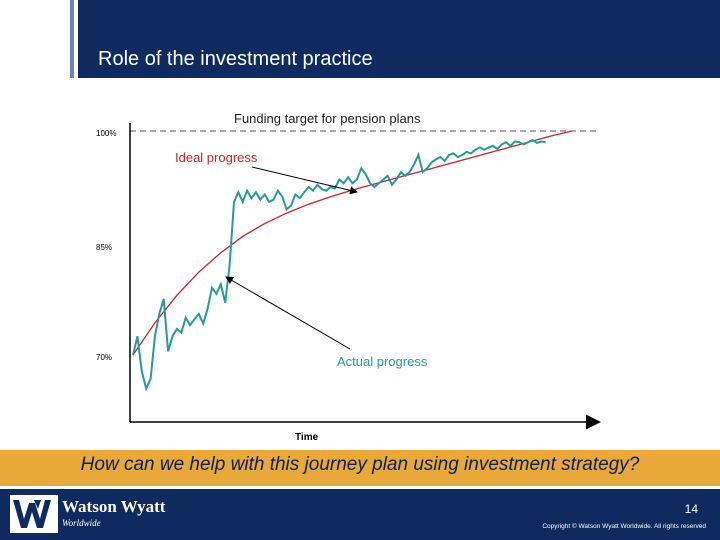 The width and height of the screenshot is (720, 540). What do you see at coordinates (307, 437) in the screenshot?
I see `x-axis-label: Time` at bounding box center [307, 437].